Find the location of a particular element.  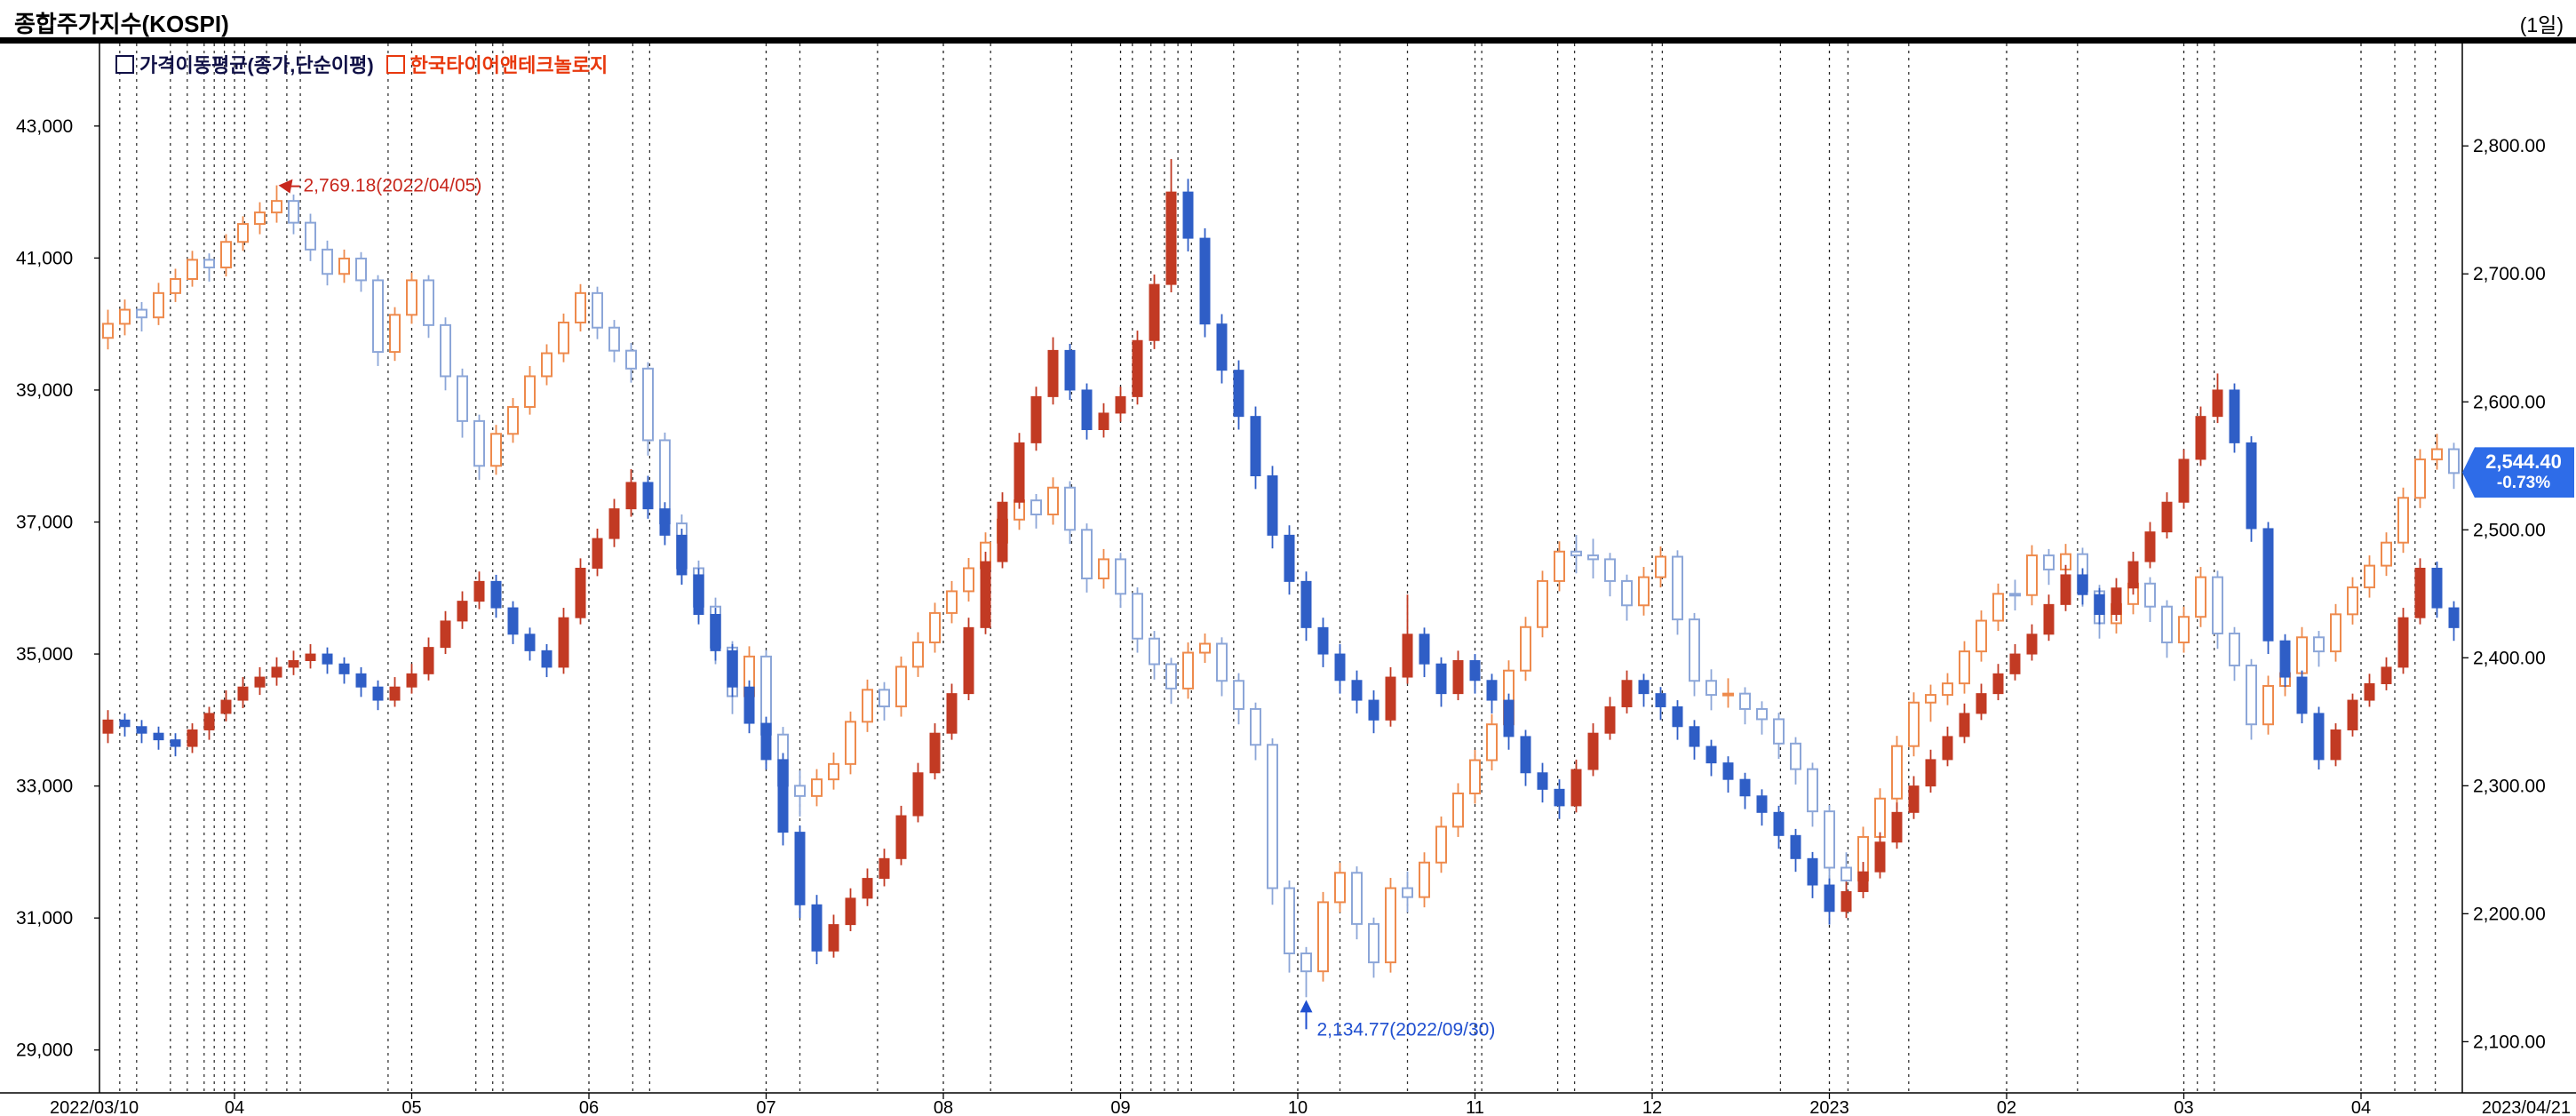

x-axis-label: 11 is located at coordinates (1475, 1107).